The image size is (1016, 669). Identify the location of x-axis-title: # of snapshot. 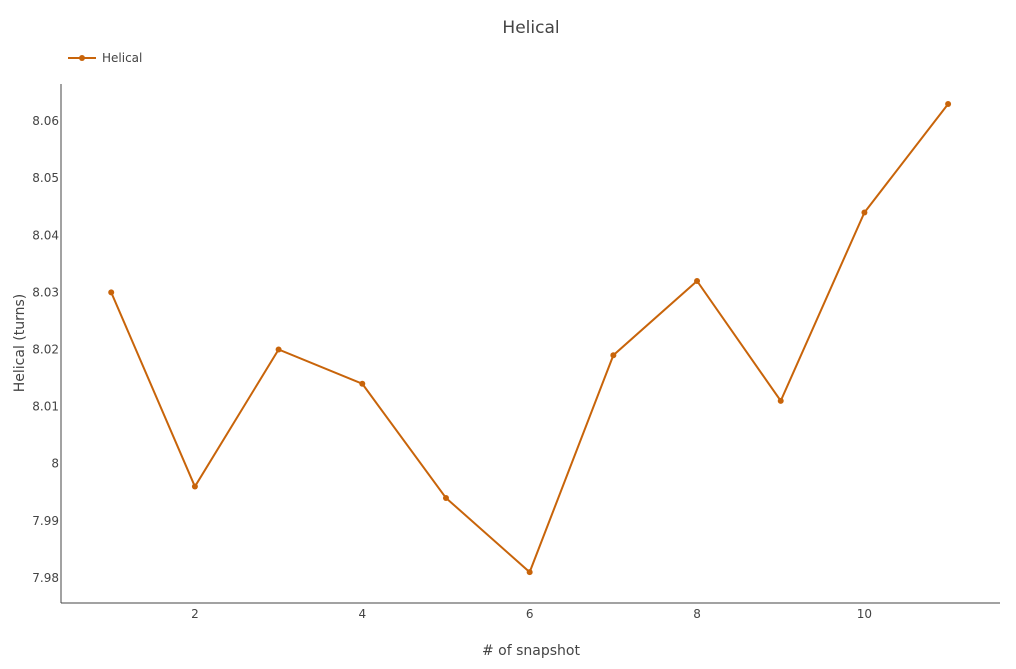
(531, 651).